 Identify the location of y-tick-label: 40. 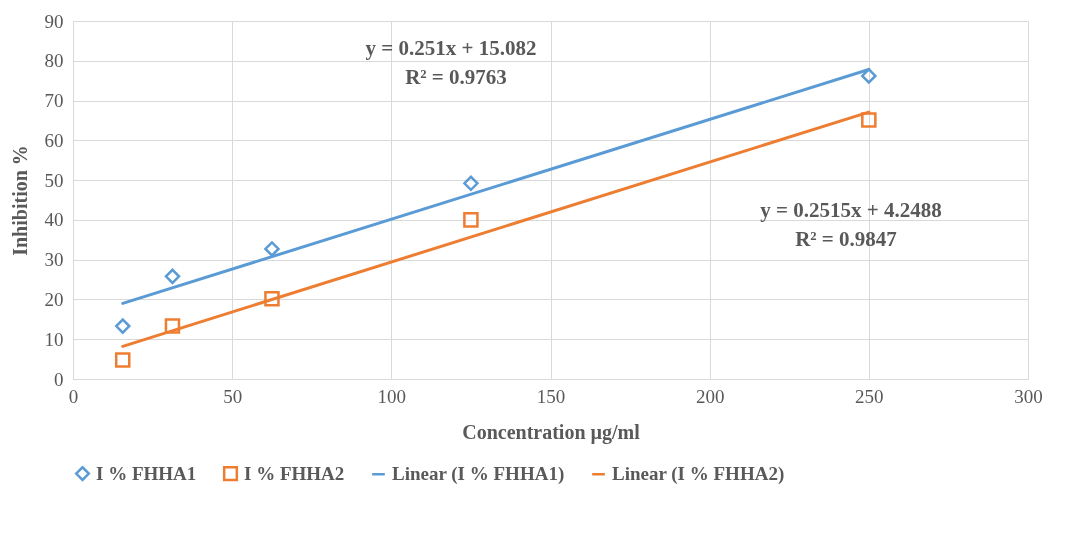
(54, 220).